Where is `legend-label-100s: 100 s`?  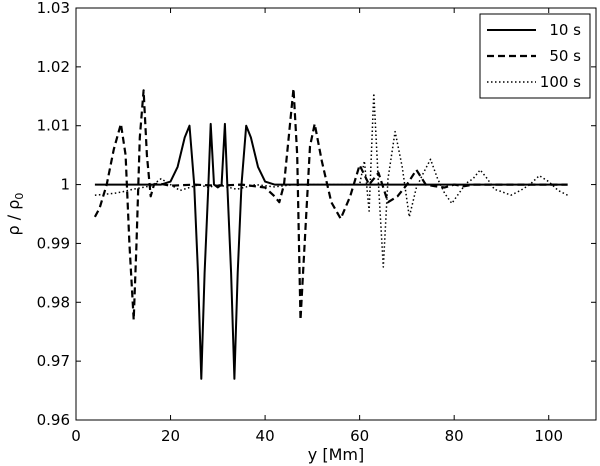 legend-label-100s: 100 s is located at coordinates (560, 82).